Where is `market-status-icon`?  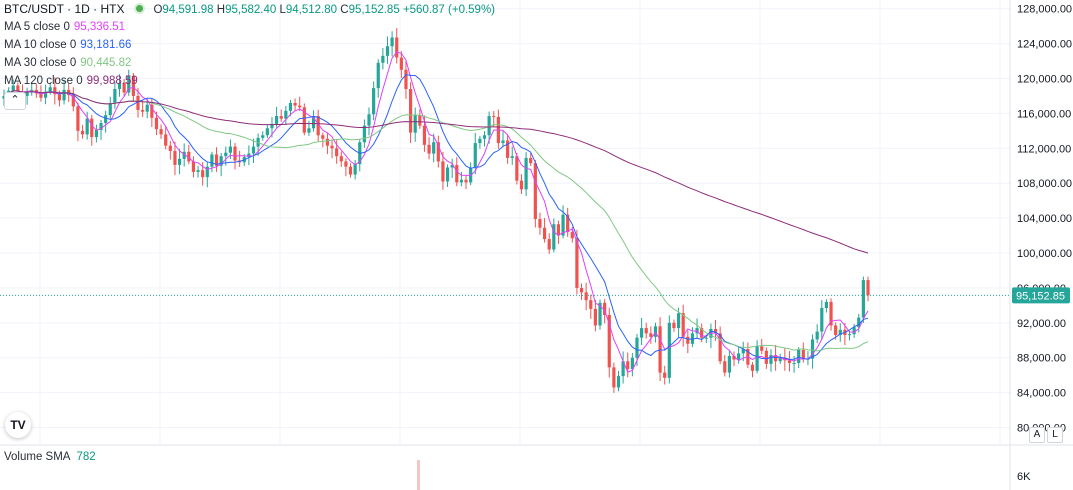 market-status-icon is located at coordinates (140, 8).